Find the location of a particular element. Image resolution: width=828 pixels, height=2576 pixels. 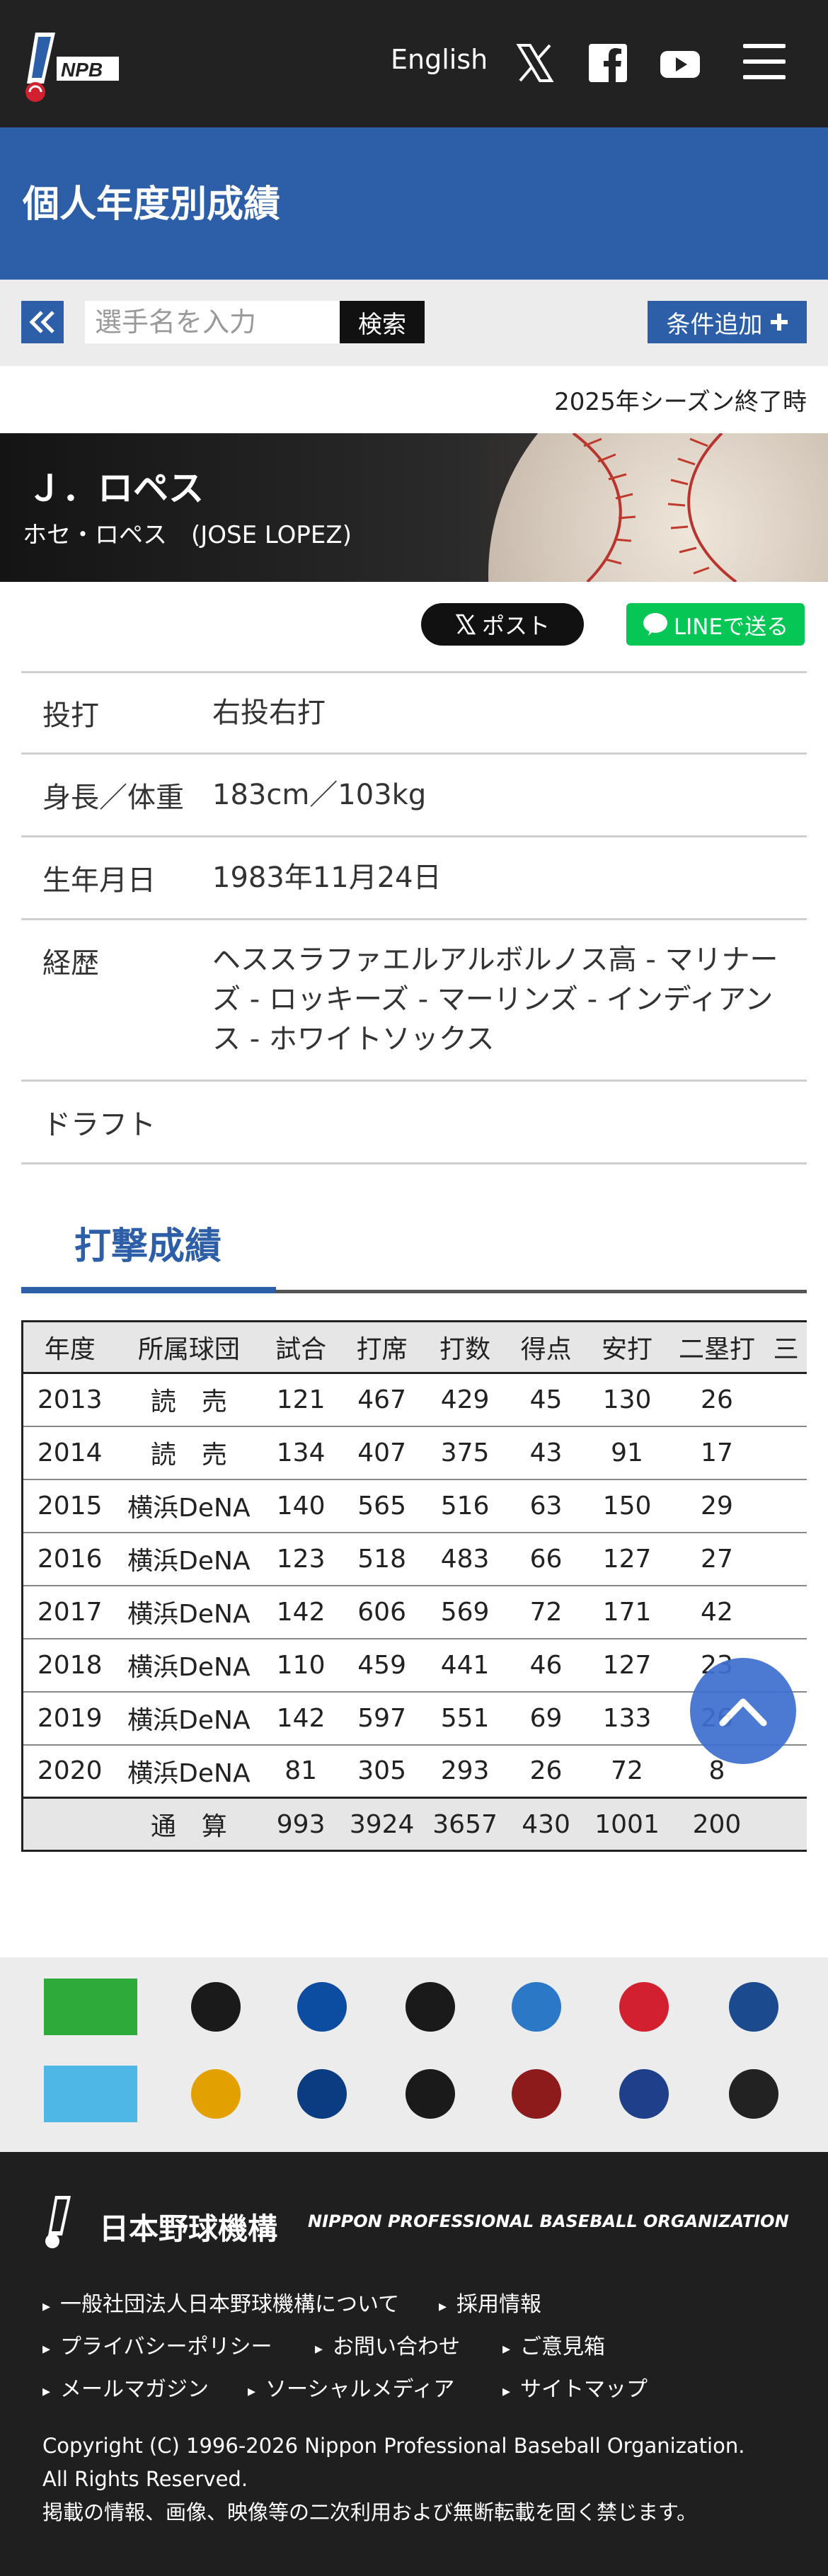

stat-cell: 518 is located at coordinates (382, 1559).